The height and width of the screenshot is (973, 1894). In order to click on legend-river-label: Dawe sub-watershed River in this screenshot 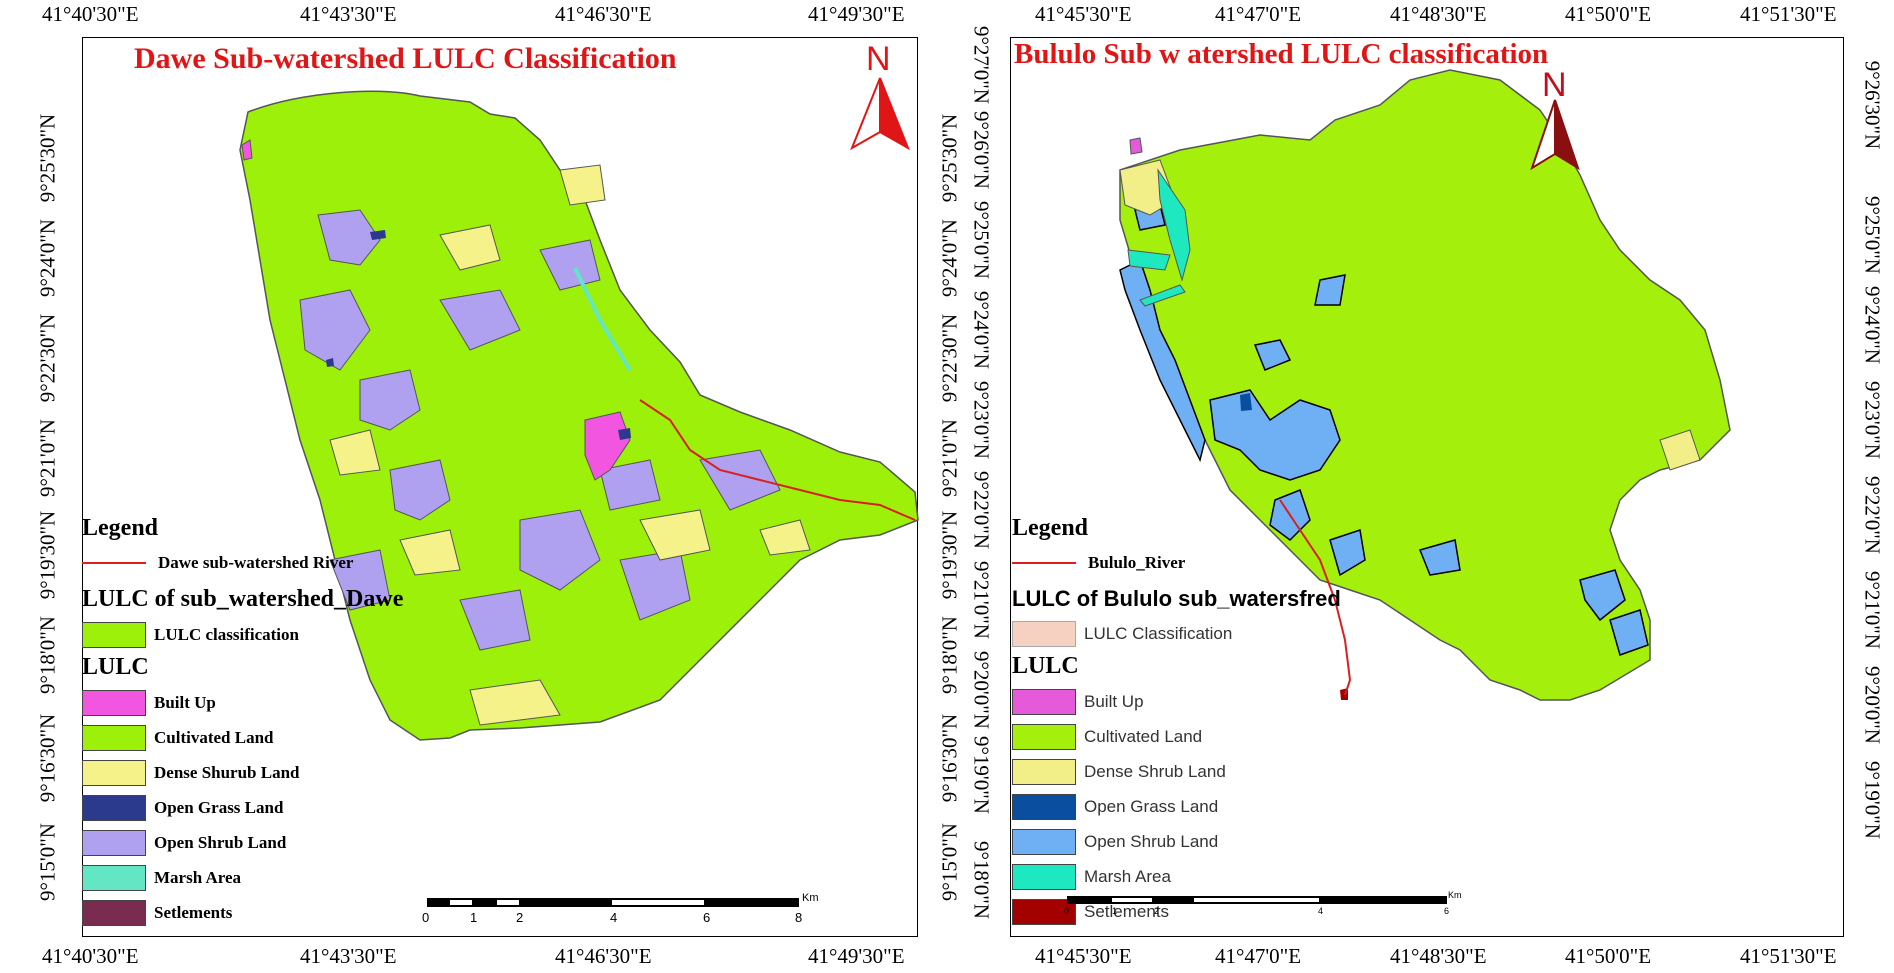, I will do `click(256, 562)`.